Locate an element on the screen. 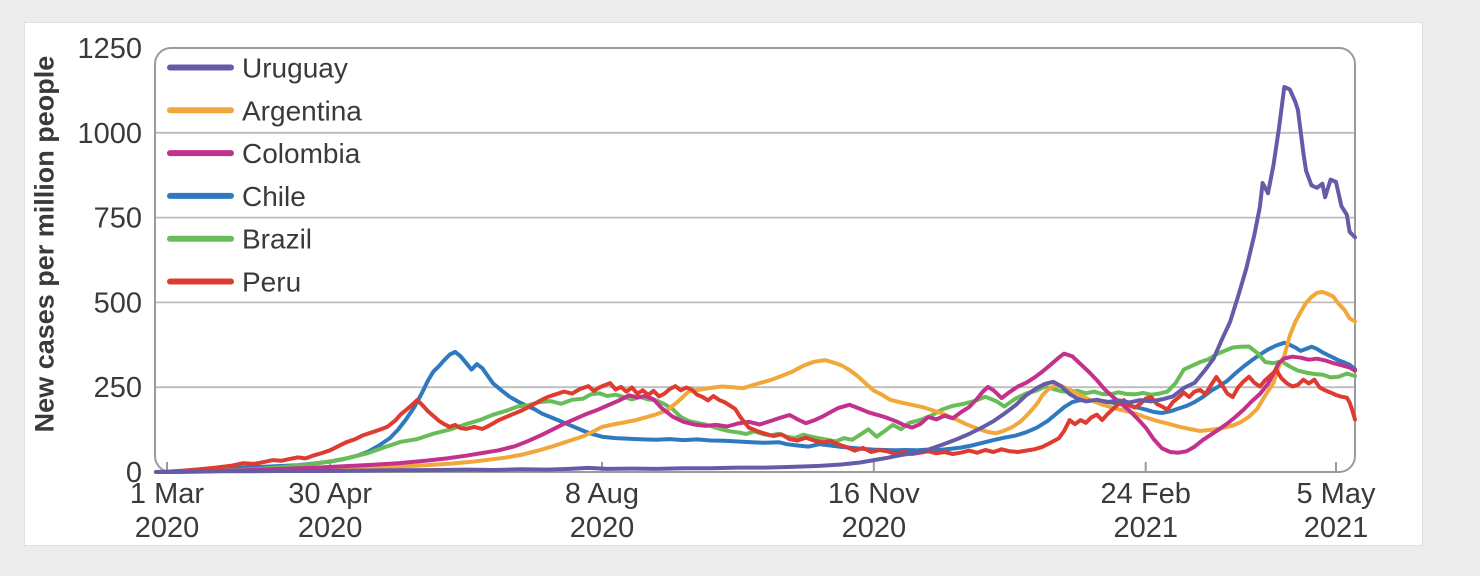 This screenshot has height=576, width=1480. y-tick-label-1250: 1250 is located at coordinates (109, 49).